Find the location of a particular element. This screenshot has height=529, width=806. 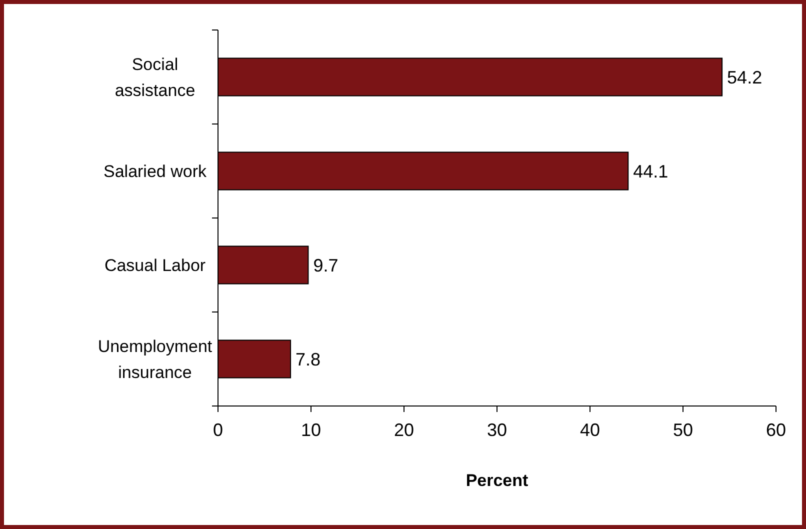

data-label: 54.2 is located at coordinates (744, 77).